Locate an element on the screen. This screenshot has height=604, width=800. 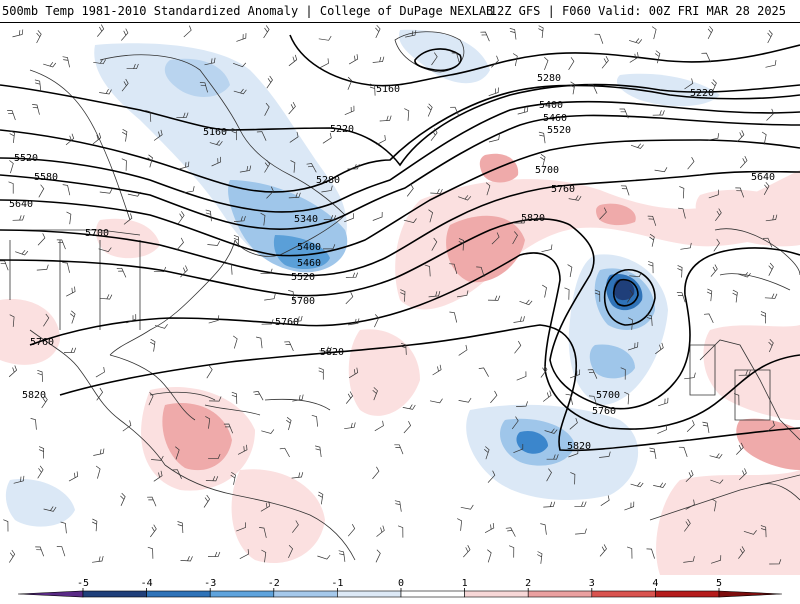
contour-label: 5520 is located at coordinates (26, 158).